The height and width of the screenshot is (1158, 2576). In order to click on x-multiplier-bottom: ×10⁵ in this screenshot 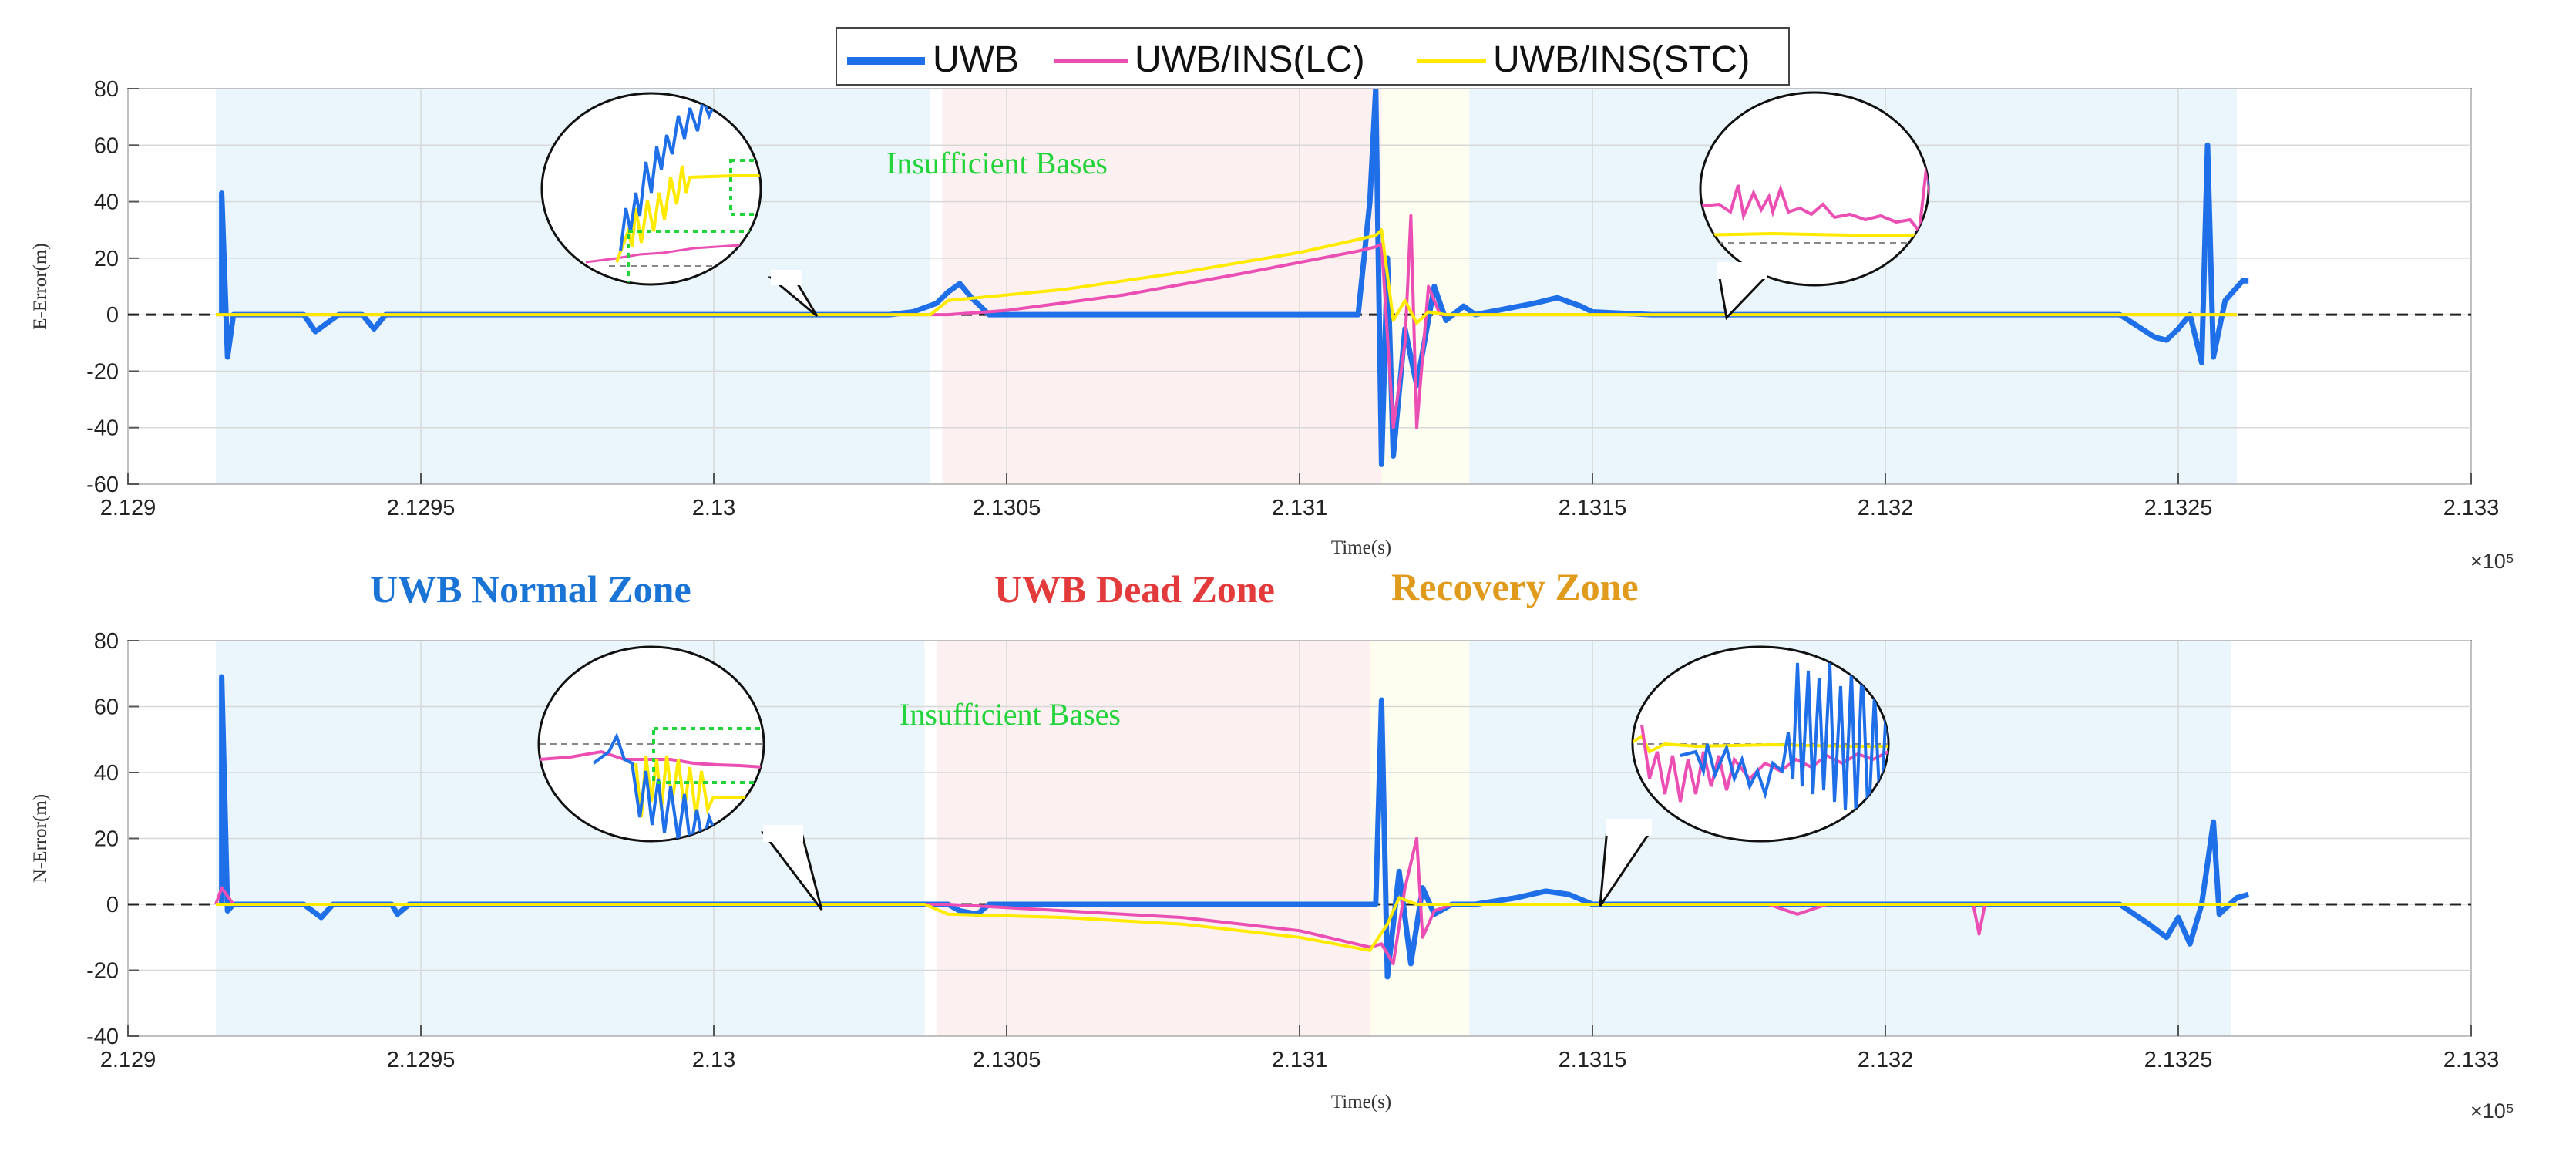, I will do `click(2492, 1111)`.